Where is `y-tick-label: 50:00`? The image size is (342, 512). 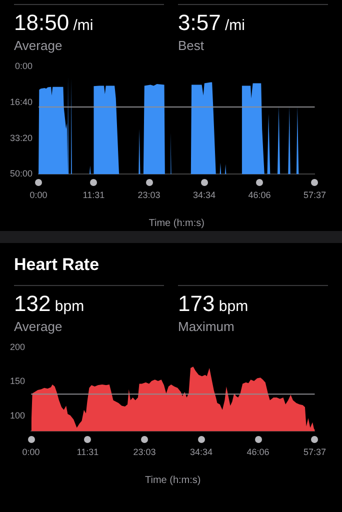 y-tick-label: 50:00 is located at coordinates (21, 173).